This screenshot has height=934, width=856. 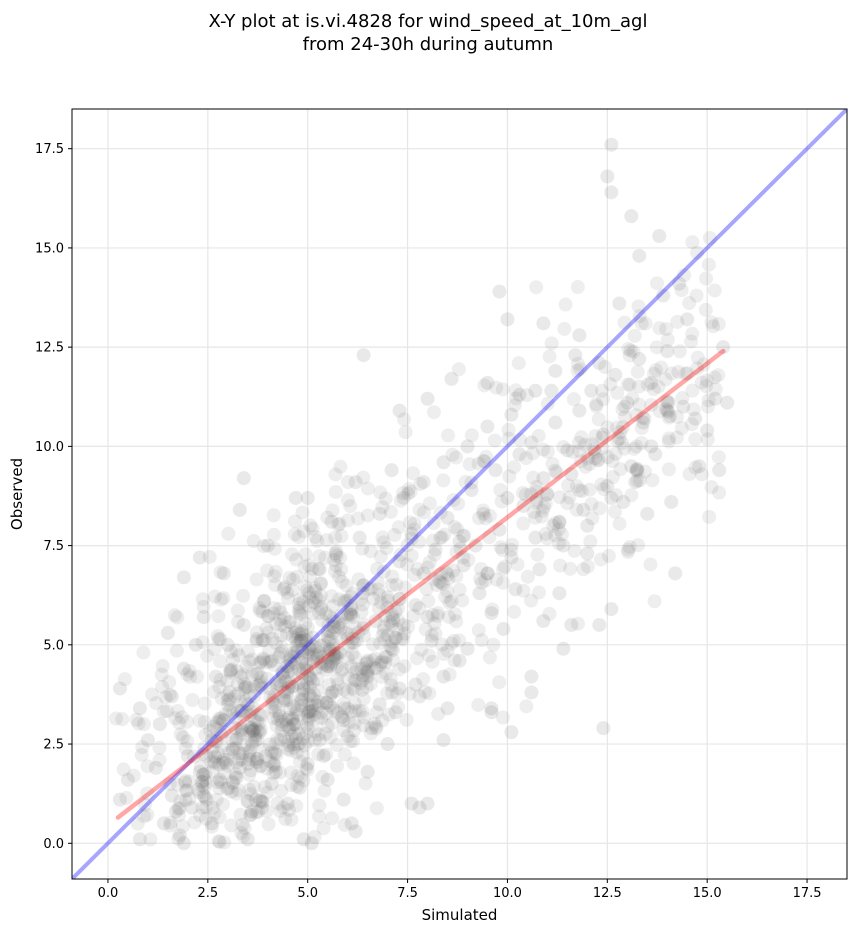 I want to click on y-tick-label: 15.0, so click(x=49, y=248).